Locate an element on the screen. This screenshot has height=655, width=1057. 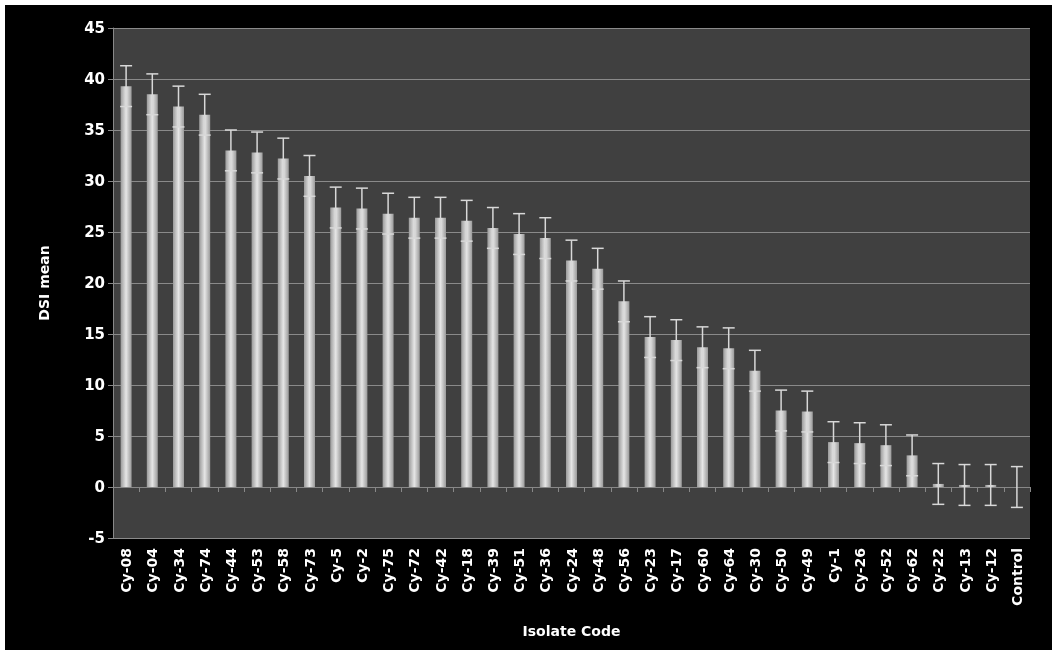
x-tick-label: Cy-2 is located at coordinates (361, 565).